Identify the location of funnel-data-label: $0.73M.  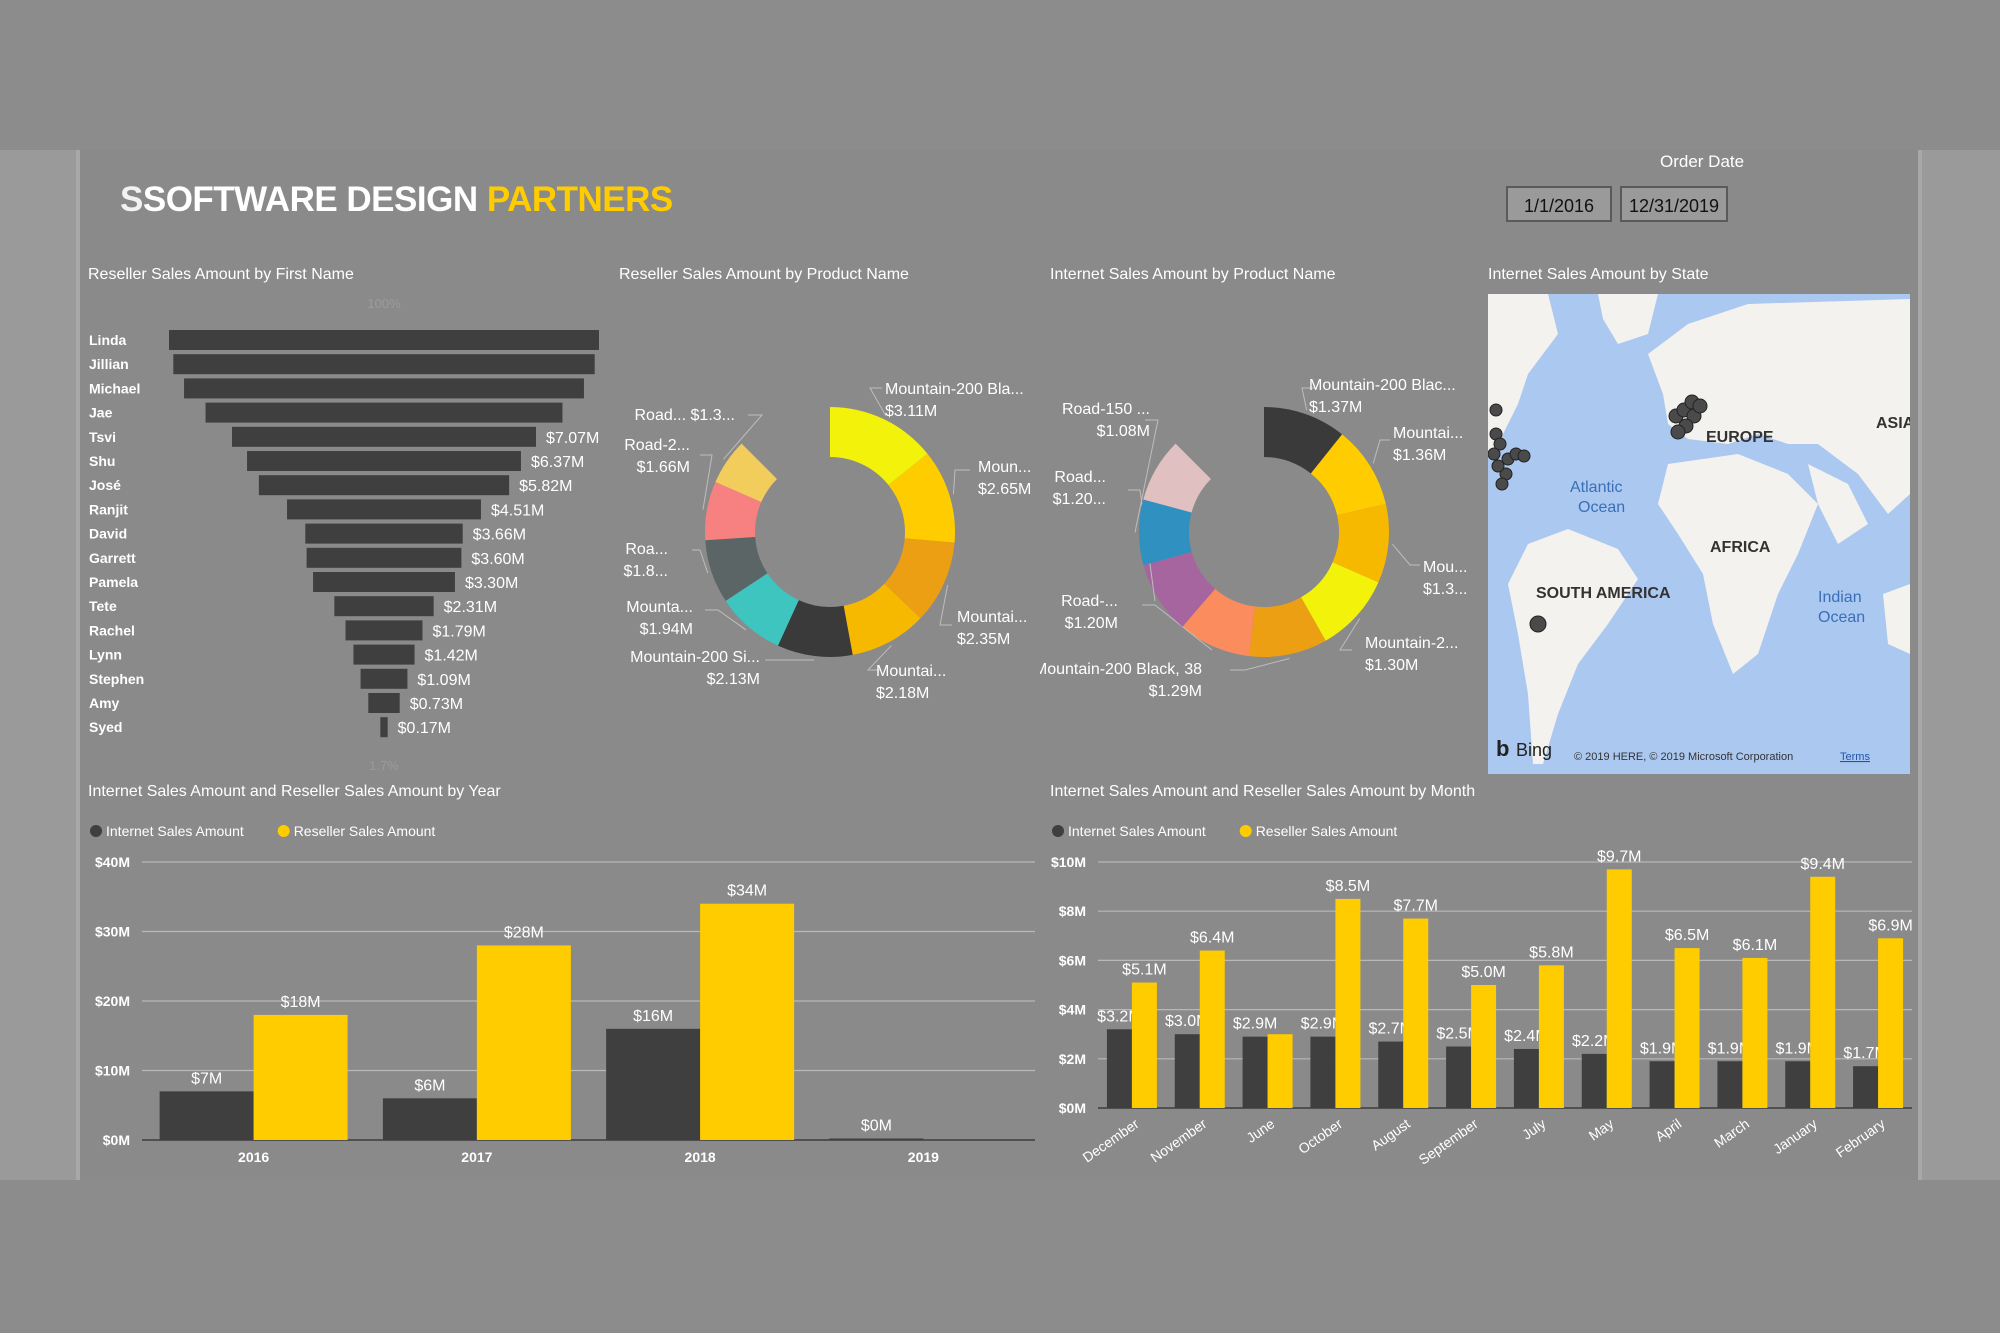
(436, 704).